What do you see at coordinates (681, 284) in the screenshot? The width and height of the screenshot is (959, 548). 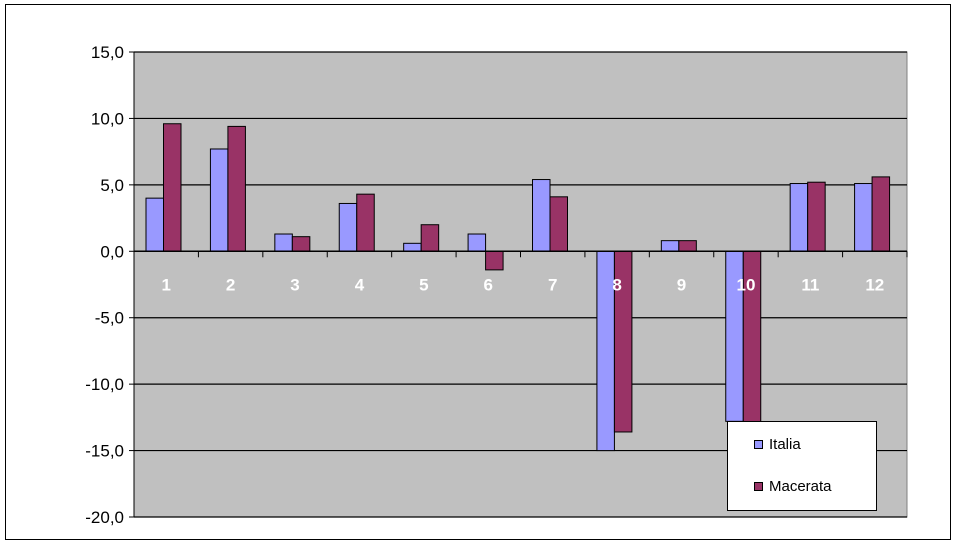 I see `x-tick-label: 9` at bounding box center [681, 284].